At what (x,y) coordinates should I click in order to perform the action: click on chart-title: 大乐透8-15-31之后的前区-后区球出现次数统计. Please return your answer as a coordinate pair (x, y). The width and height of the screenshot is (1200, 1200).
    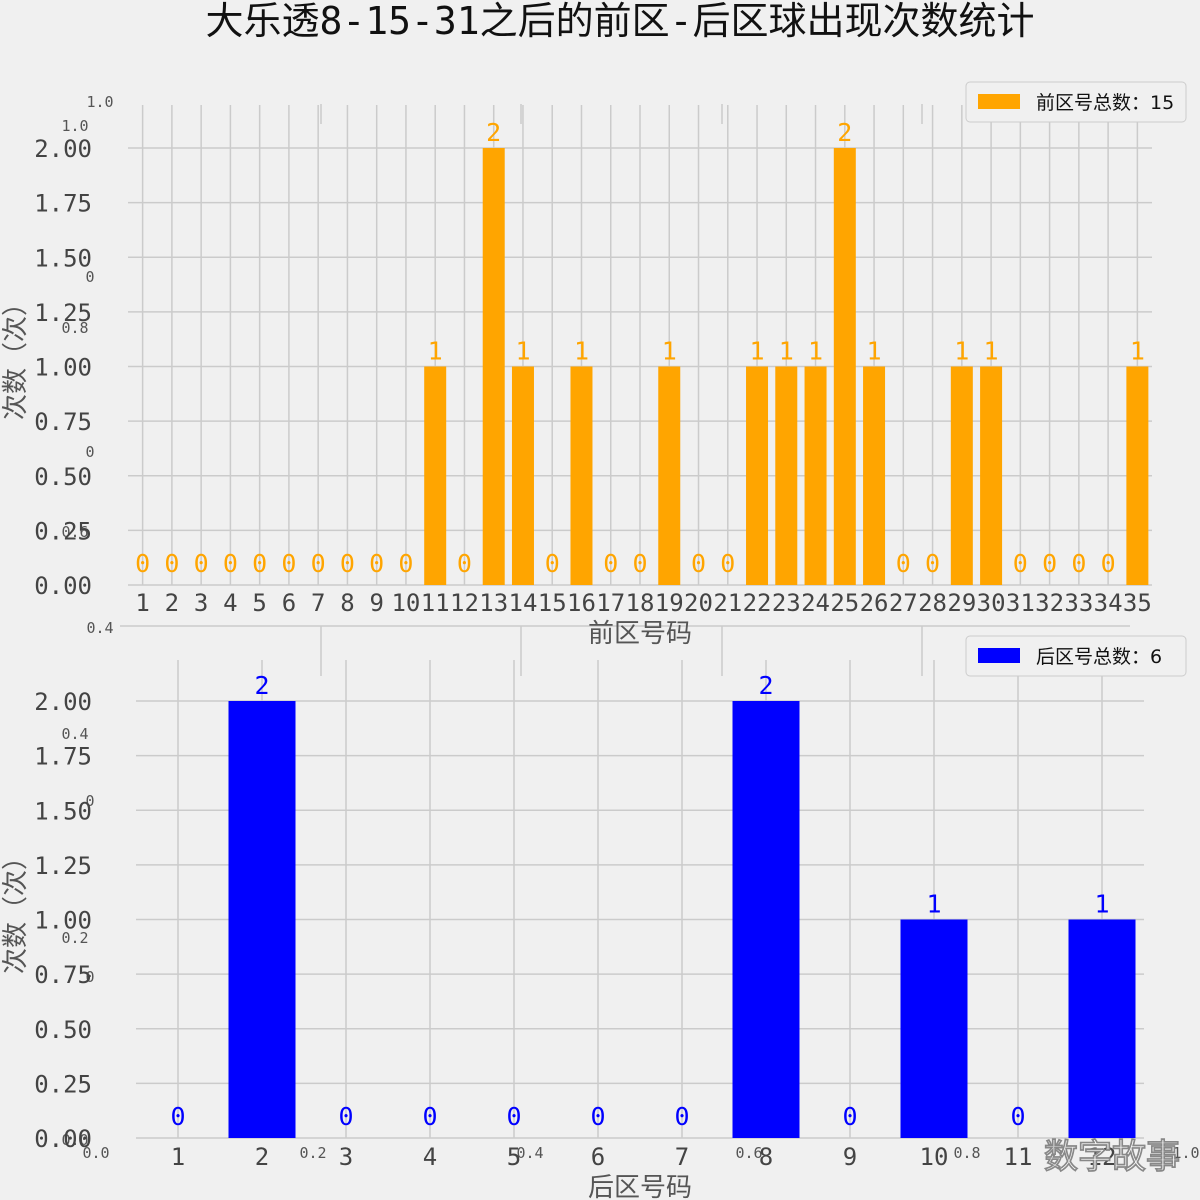
    Looking at the image, I should click on (619, 21).